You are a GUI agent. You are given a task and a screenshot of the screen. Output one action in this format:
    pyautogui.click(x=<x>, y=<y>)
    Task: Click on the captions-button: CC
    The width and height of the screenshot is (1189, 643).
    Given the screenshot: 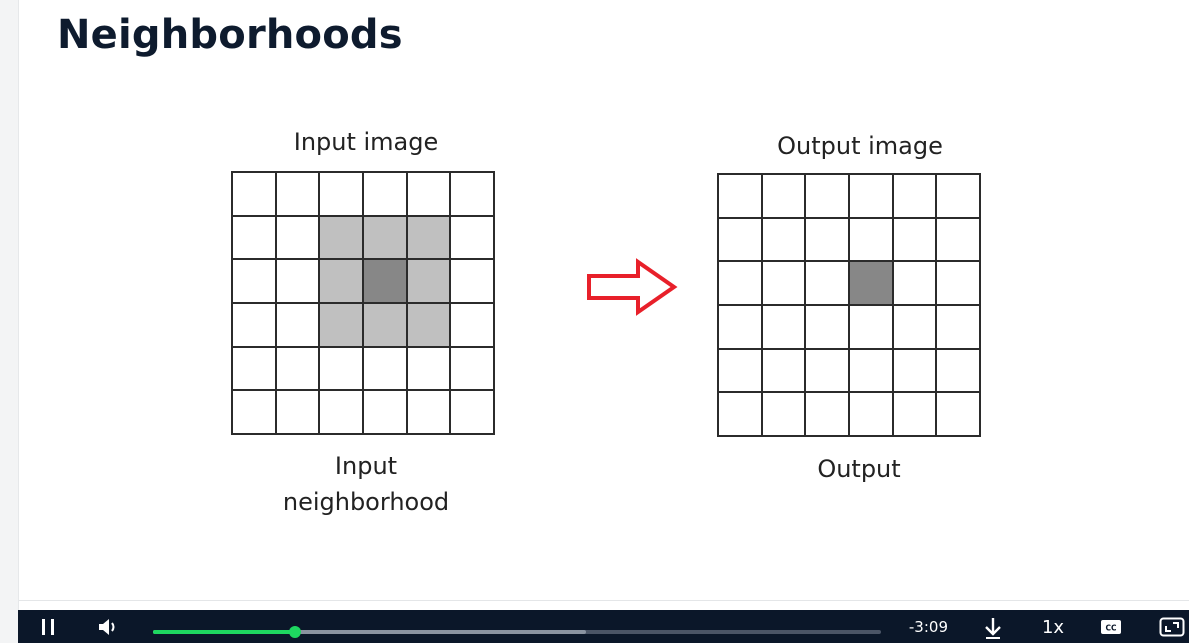 What is the action you would take?
    pyautogui.click(x=1111, y=627)
    